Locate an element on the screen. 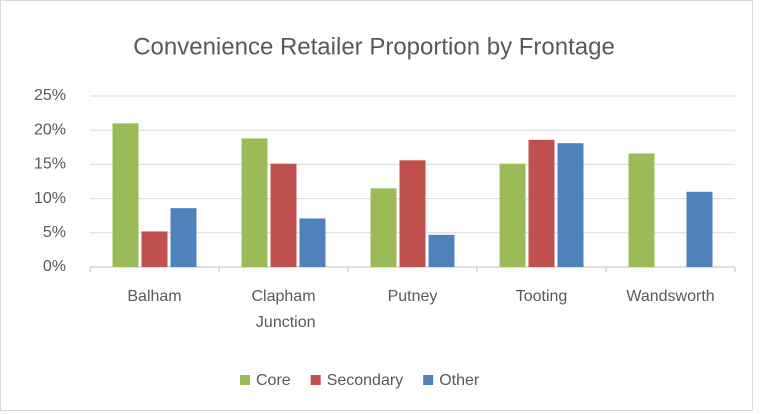 Image resolution: width=768 pixels, height=414 pixels. legend-label: Other is located at coordinates (459, 380).